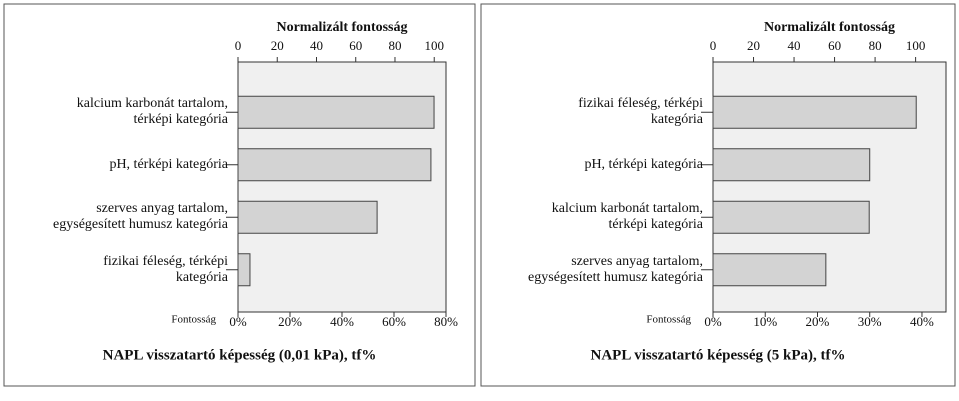  I want to click on bottom-tick-label: 60%, so click(394, 321).